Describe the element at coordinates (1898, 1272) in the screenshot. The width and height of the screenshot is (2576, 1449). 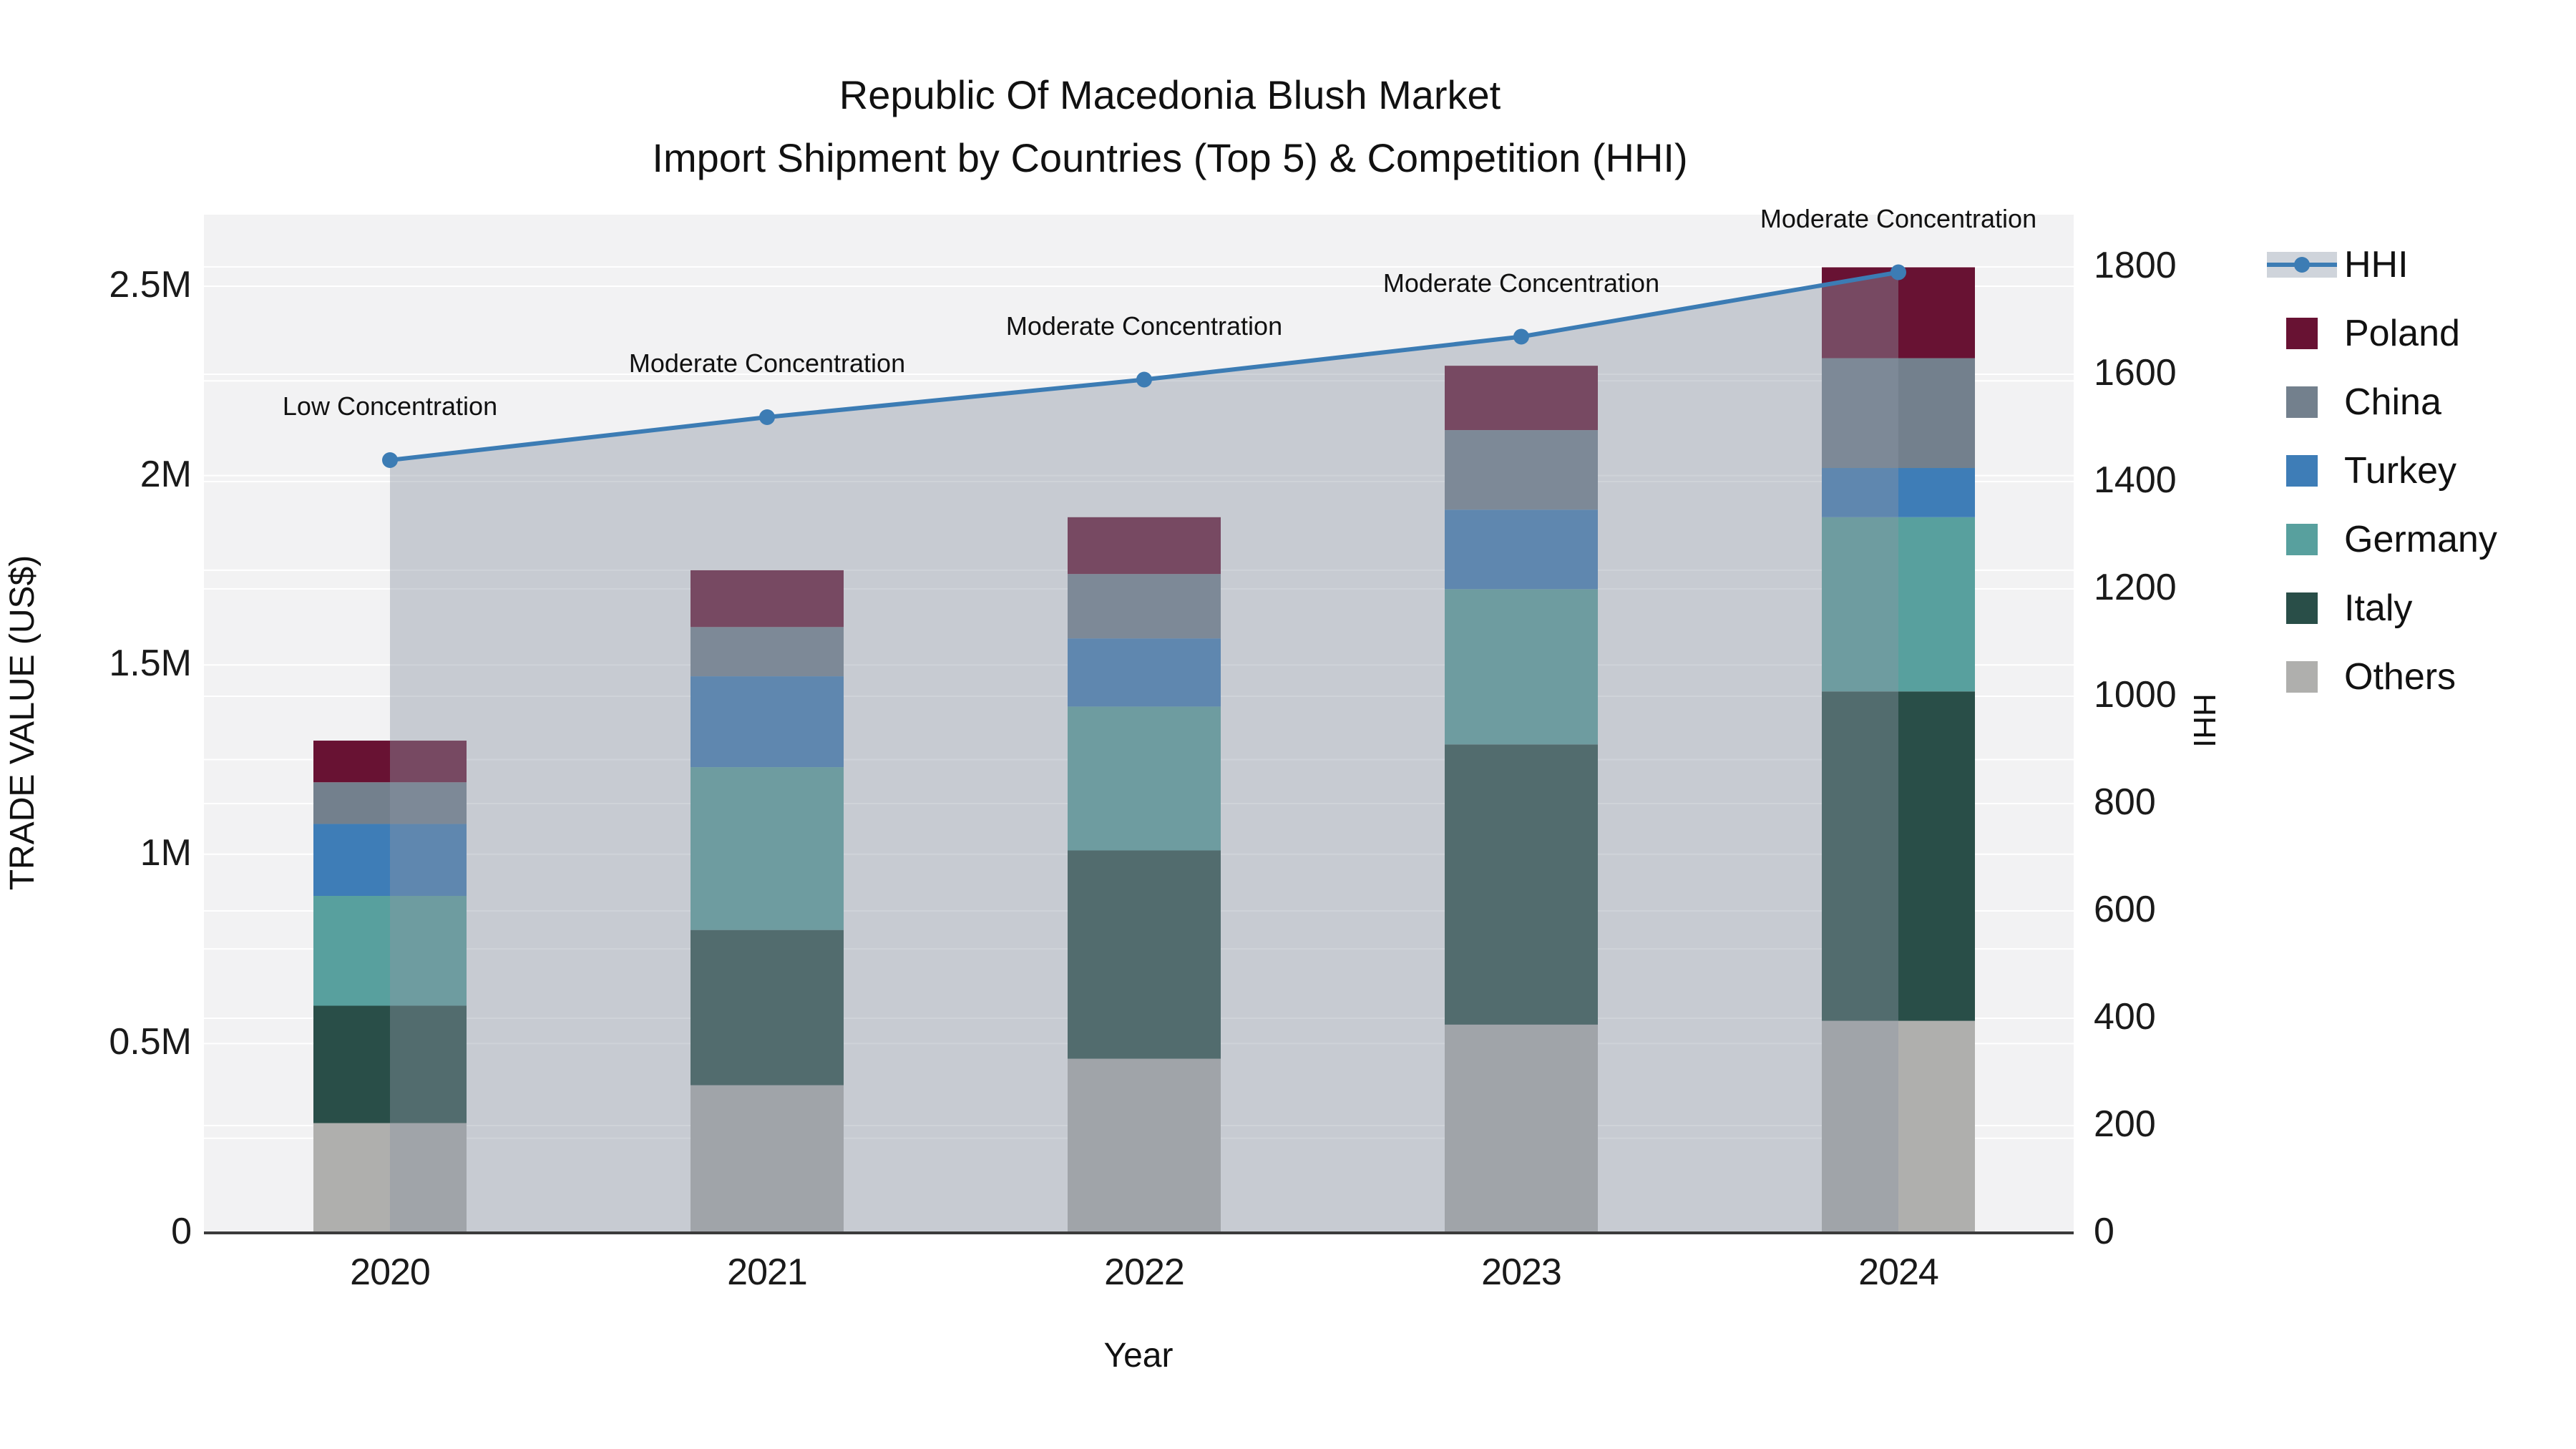
I see `x-tick-label: 2024` at that location.